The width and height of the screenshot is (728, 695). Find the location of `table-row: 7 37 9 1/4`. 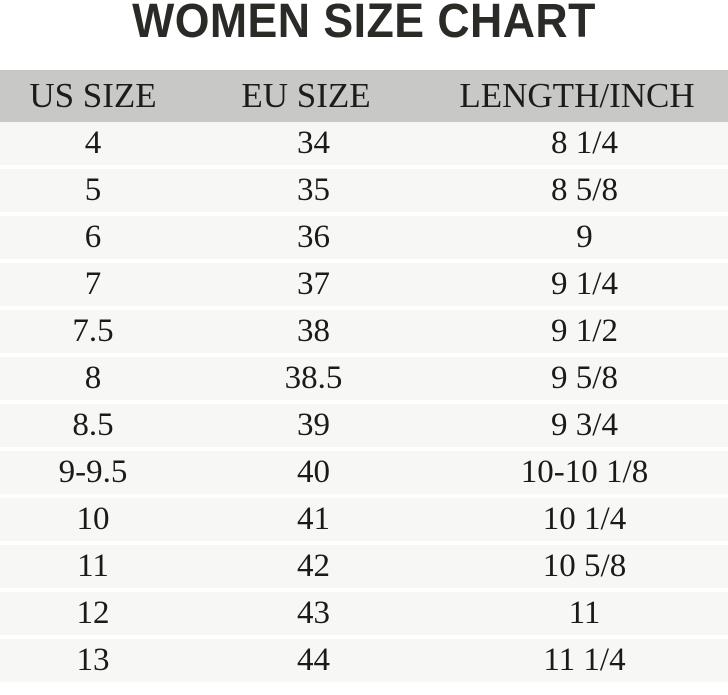

table-row: 7 37 9 1/4 is located at coordinates (364, 284).